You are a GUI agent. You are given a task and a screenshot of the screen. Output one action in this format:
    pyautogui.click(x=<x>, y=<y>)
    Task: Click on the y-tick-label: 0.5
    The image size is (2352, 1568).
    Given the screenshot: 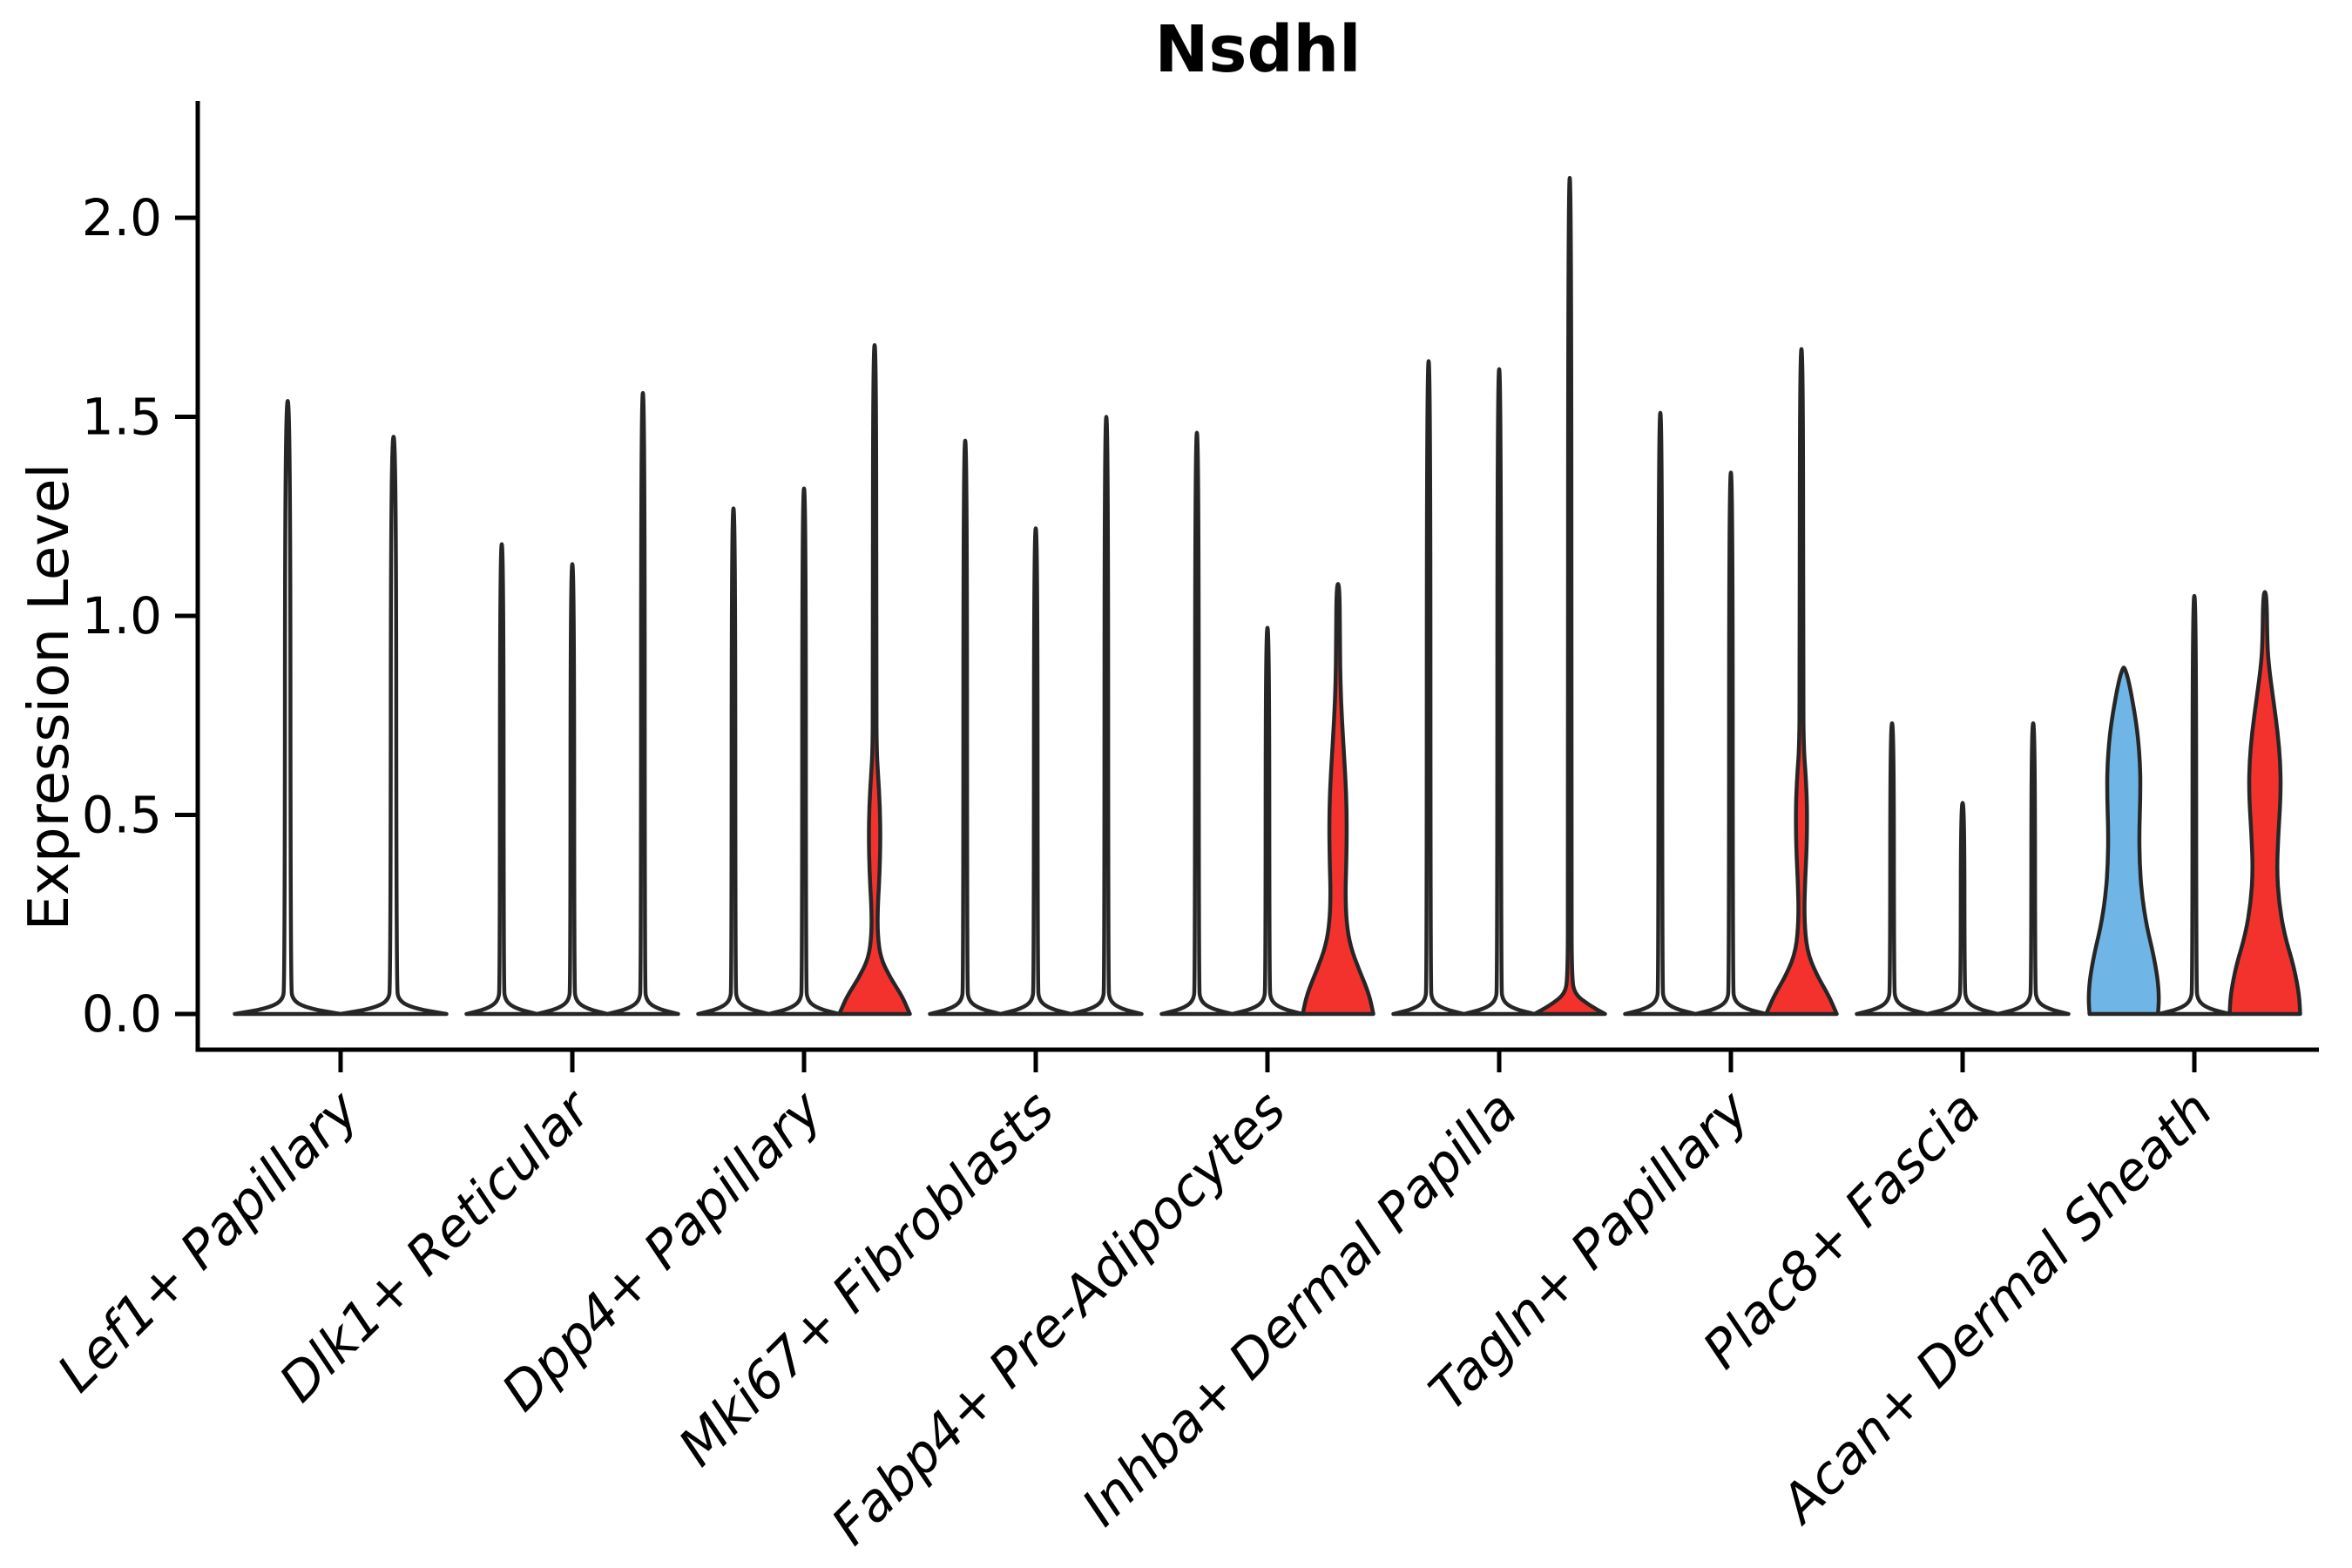 What is the action you would take?
    pyautogui.click(x=122, y=815)
    